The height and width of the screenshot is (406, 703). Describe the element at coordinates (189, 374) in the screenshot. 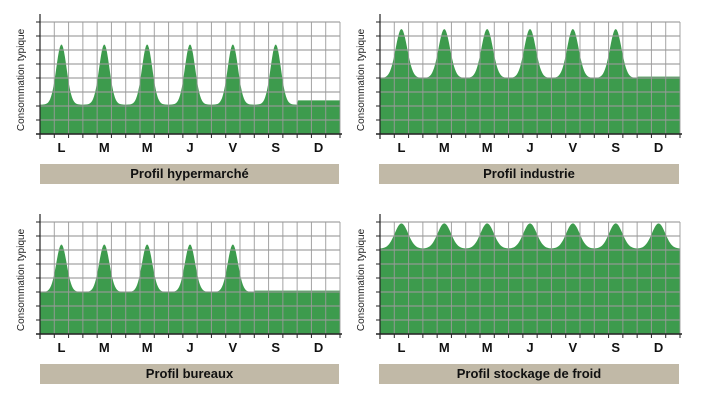

I see `chart-title: Profil bureaux` at that location.